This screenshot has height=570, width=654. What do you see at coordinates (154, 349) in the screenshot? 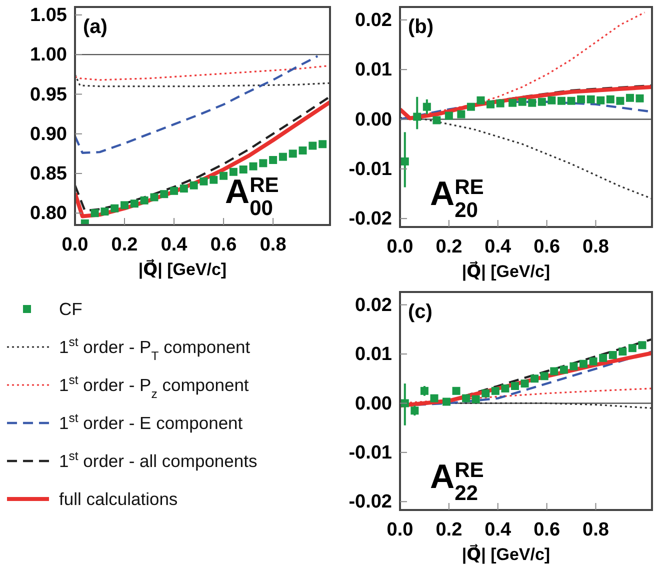
I see `legend-label: 1$^{st}$ order - P$_{T}$ component` at bounding box center [154, 349].